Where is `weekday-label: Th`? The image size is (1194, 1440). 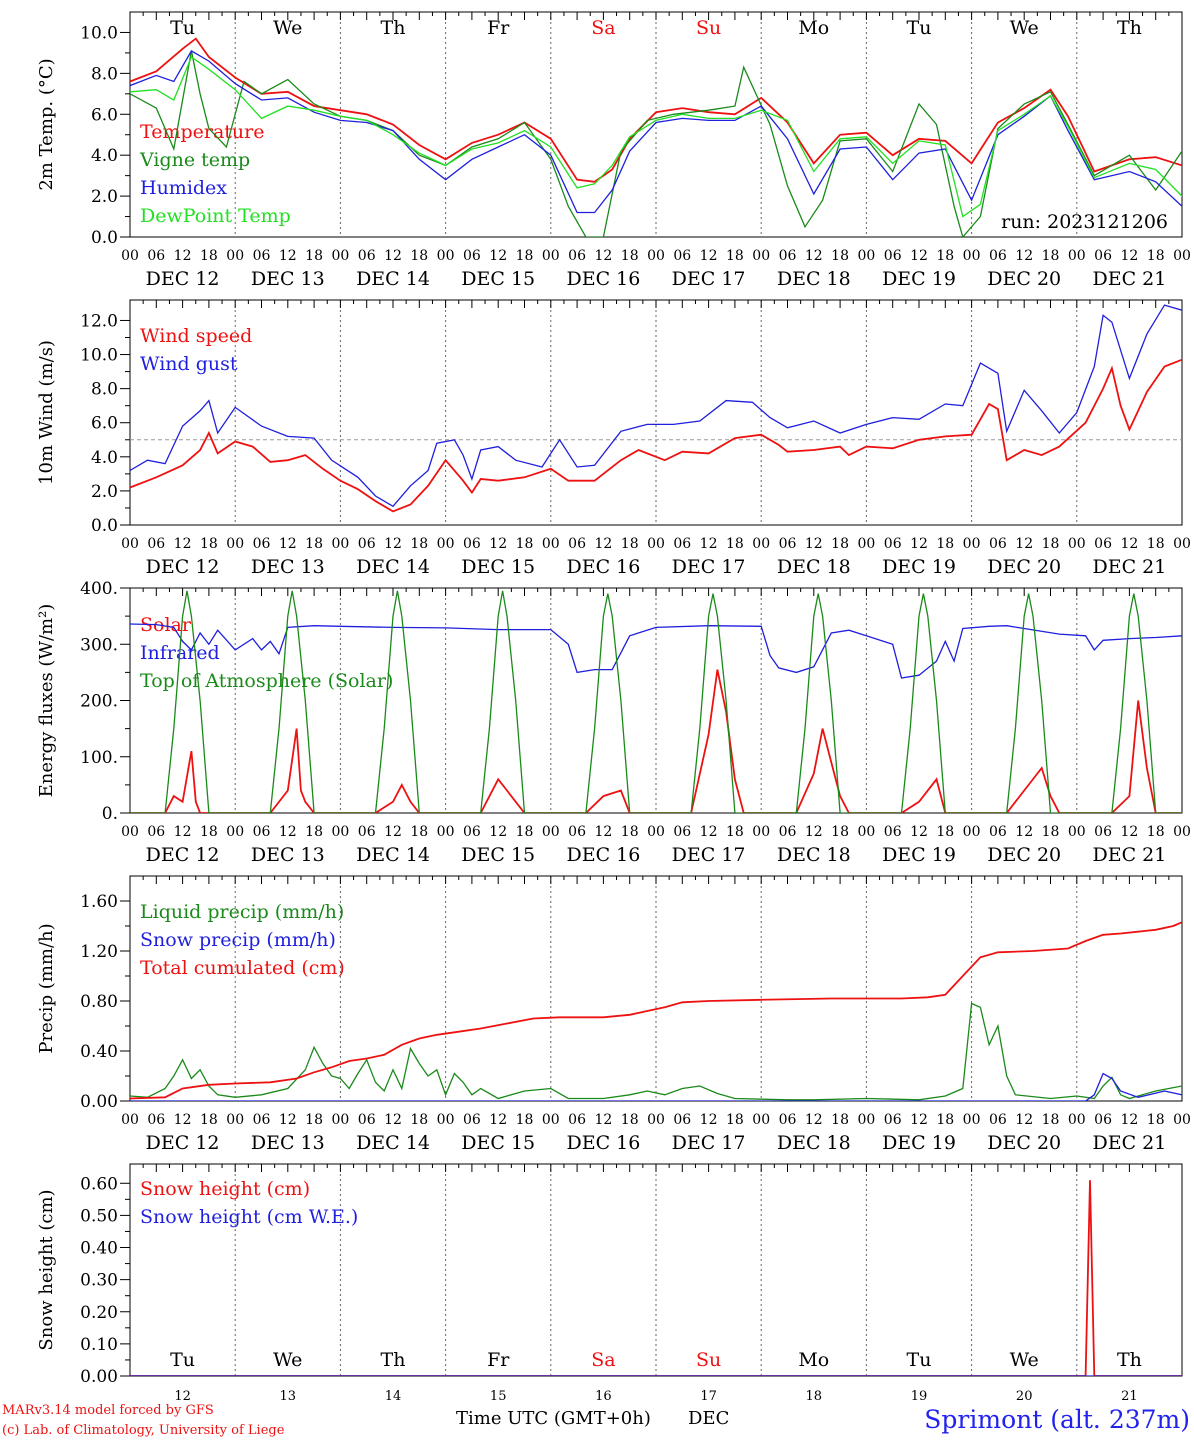 weekday-label: Th is located at coordinates (393, 1360).